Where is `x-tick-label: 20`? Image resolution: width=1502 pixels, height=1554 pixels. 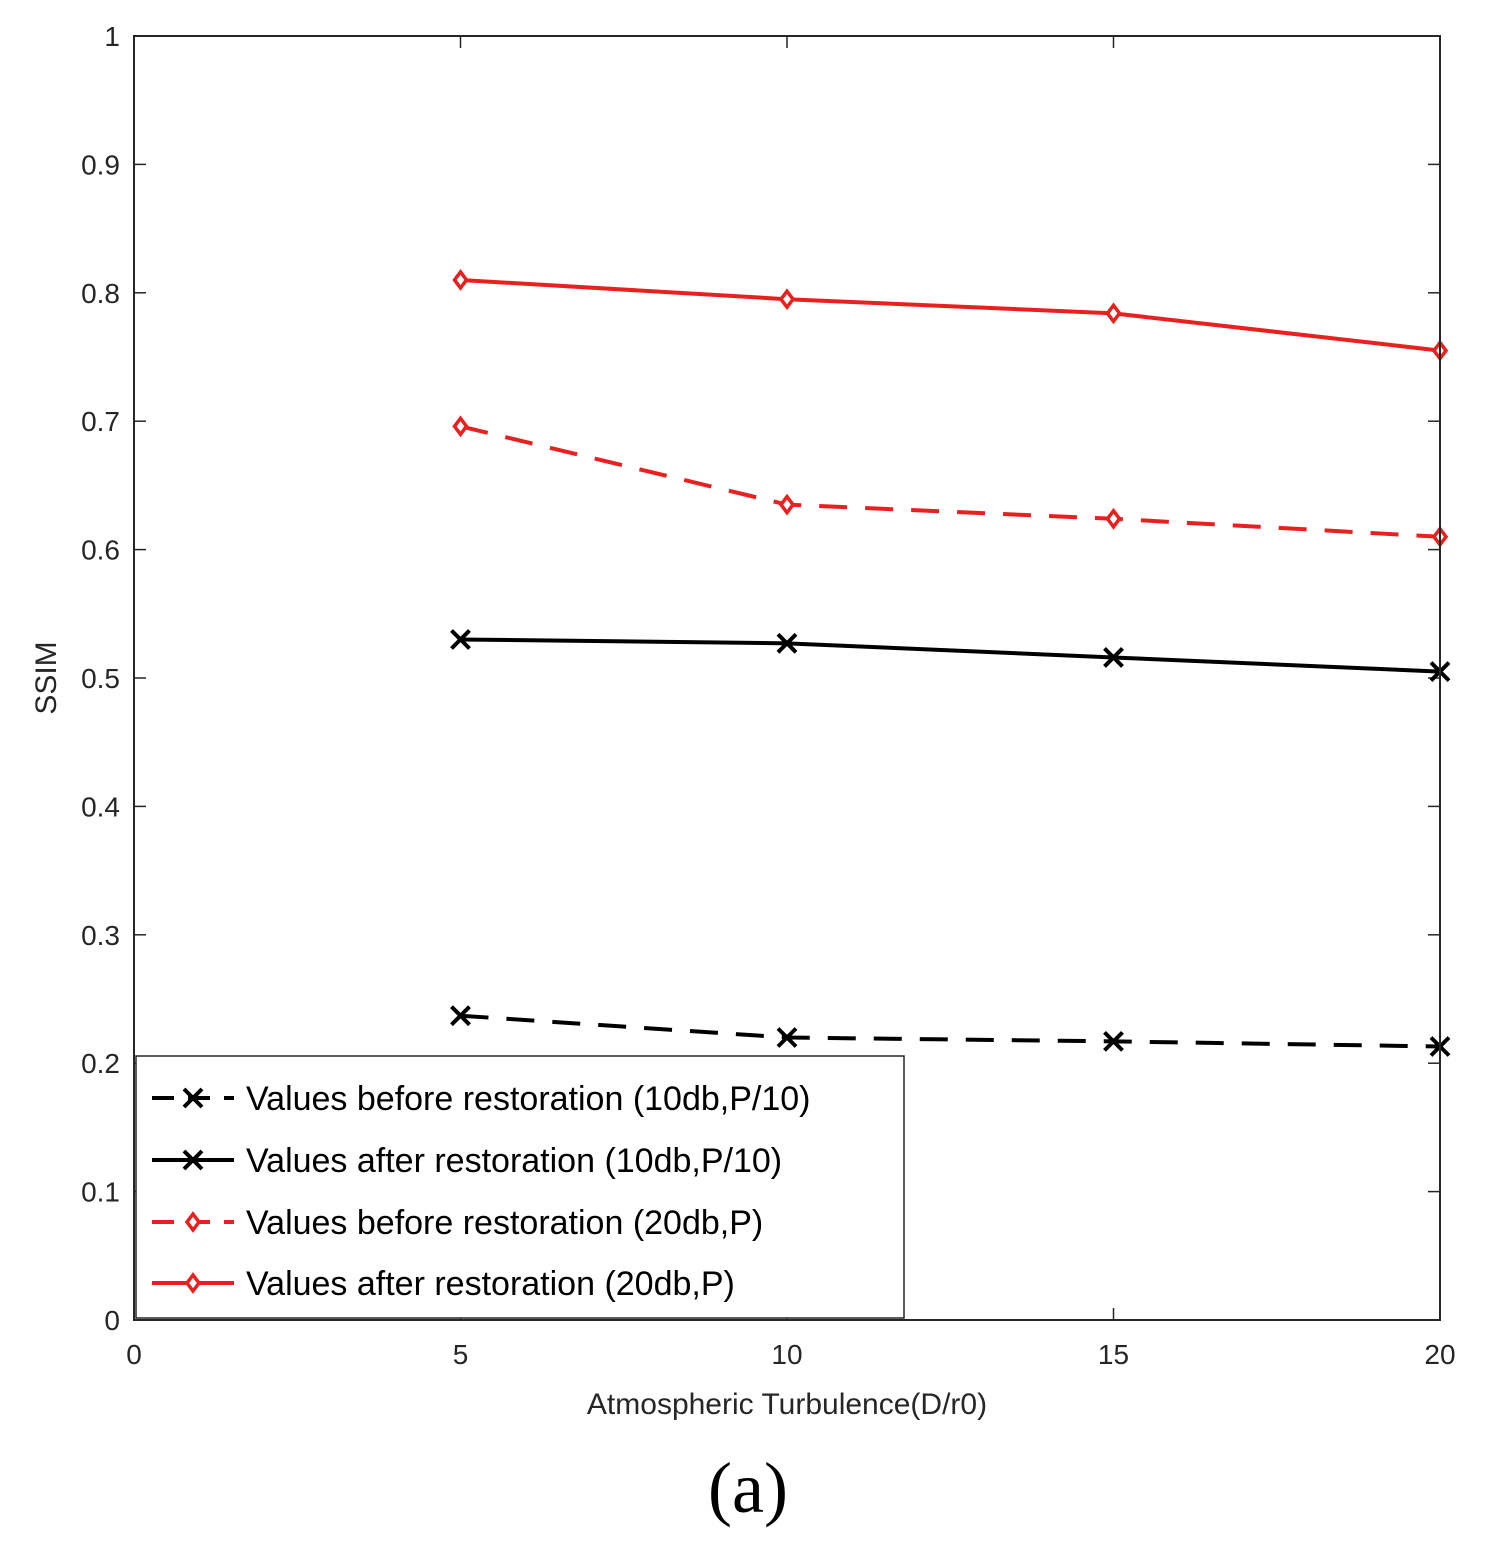
x-tick-label: 20 is located at coordinates (1439, 1354).